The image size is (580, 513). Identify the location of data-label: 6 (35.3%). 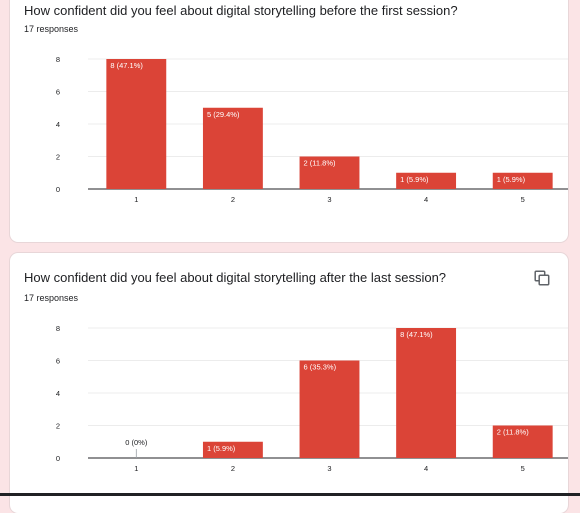
(320, 367).